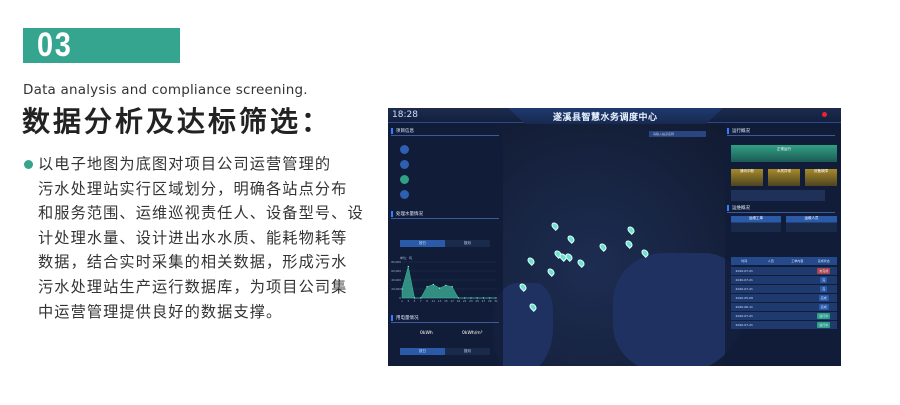 The width and height of the screenshot is (900, 405). I want to click on alarm-icon, so click(824, 114).